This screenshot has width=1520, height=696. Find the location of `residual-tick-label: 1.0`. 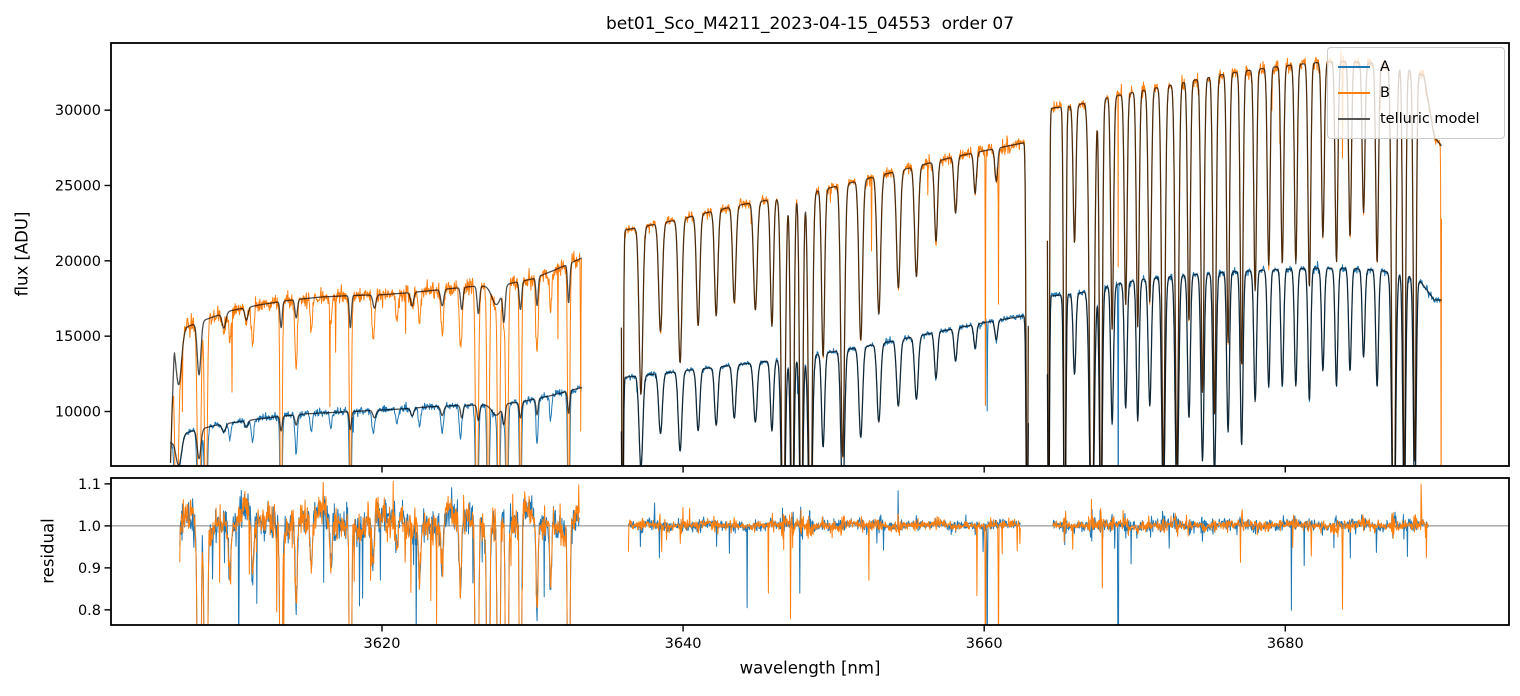

residual-tick-label: 1.0 is located at coordinates (89, 527).